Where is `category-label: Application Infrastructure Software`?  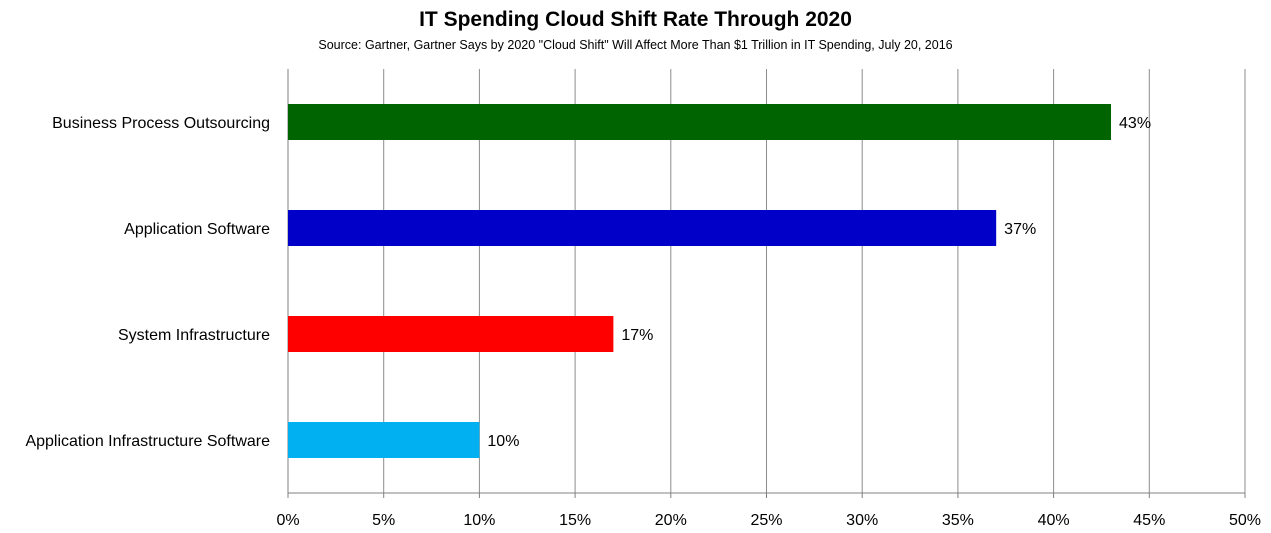
category-label: Application Infrastructure Software is located at coordinates (147, 441).